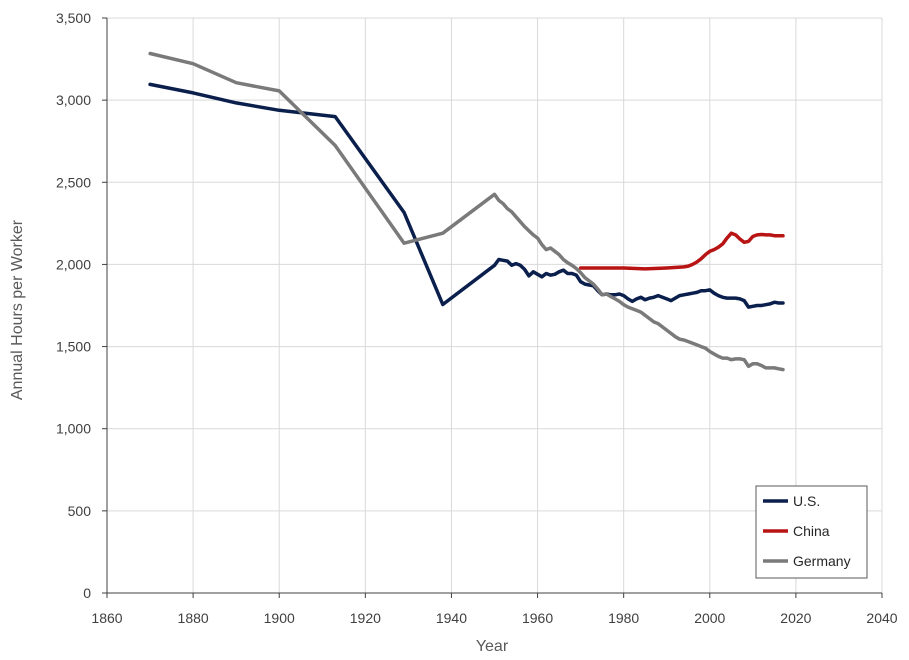  I want to click on y-tick-label: 1,500, so click(73, 347).